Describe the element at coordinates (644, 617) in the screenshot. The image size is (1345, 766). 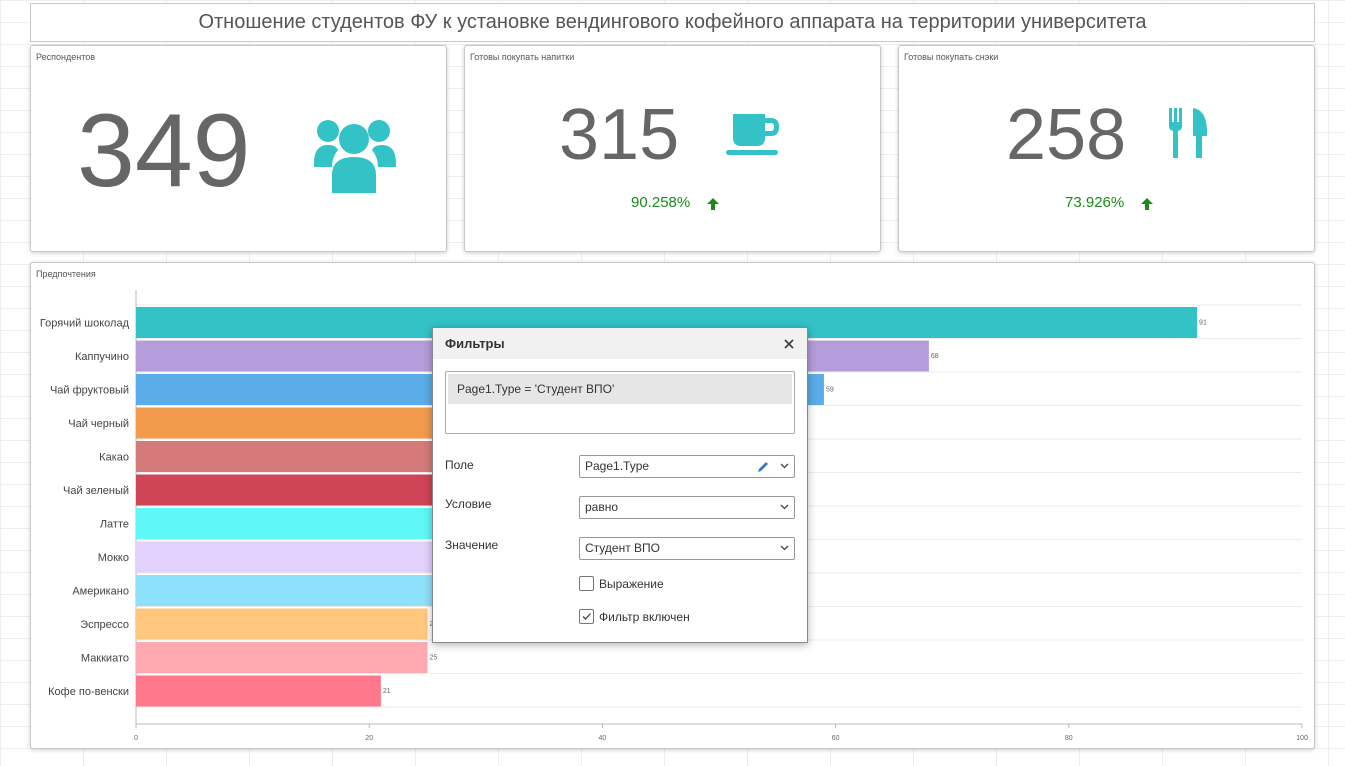
I see `checkbox-label: Фильтр включен` at that location.